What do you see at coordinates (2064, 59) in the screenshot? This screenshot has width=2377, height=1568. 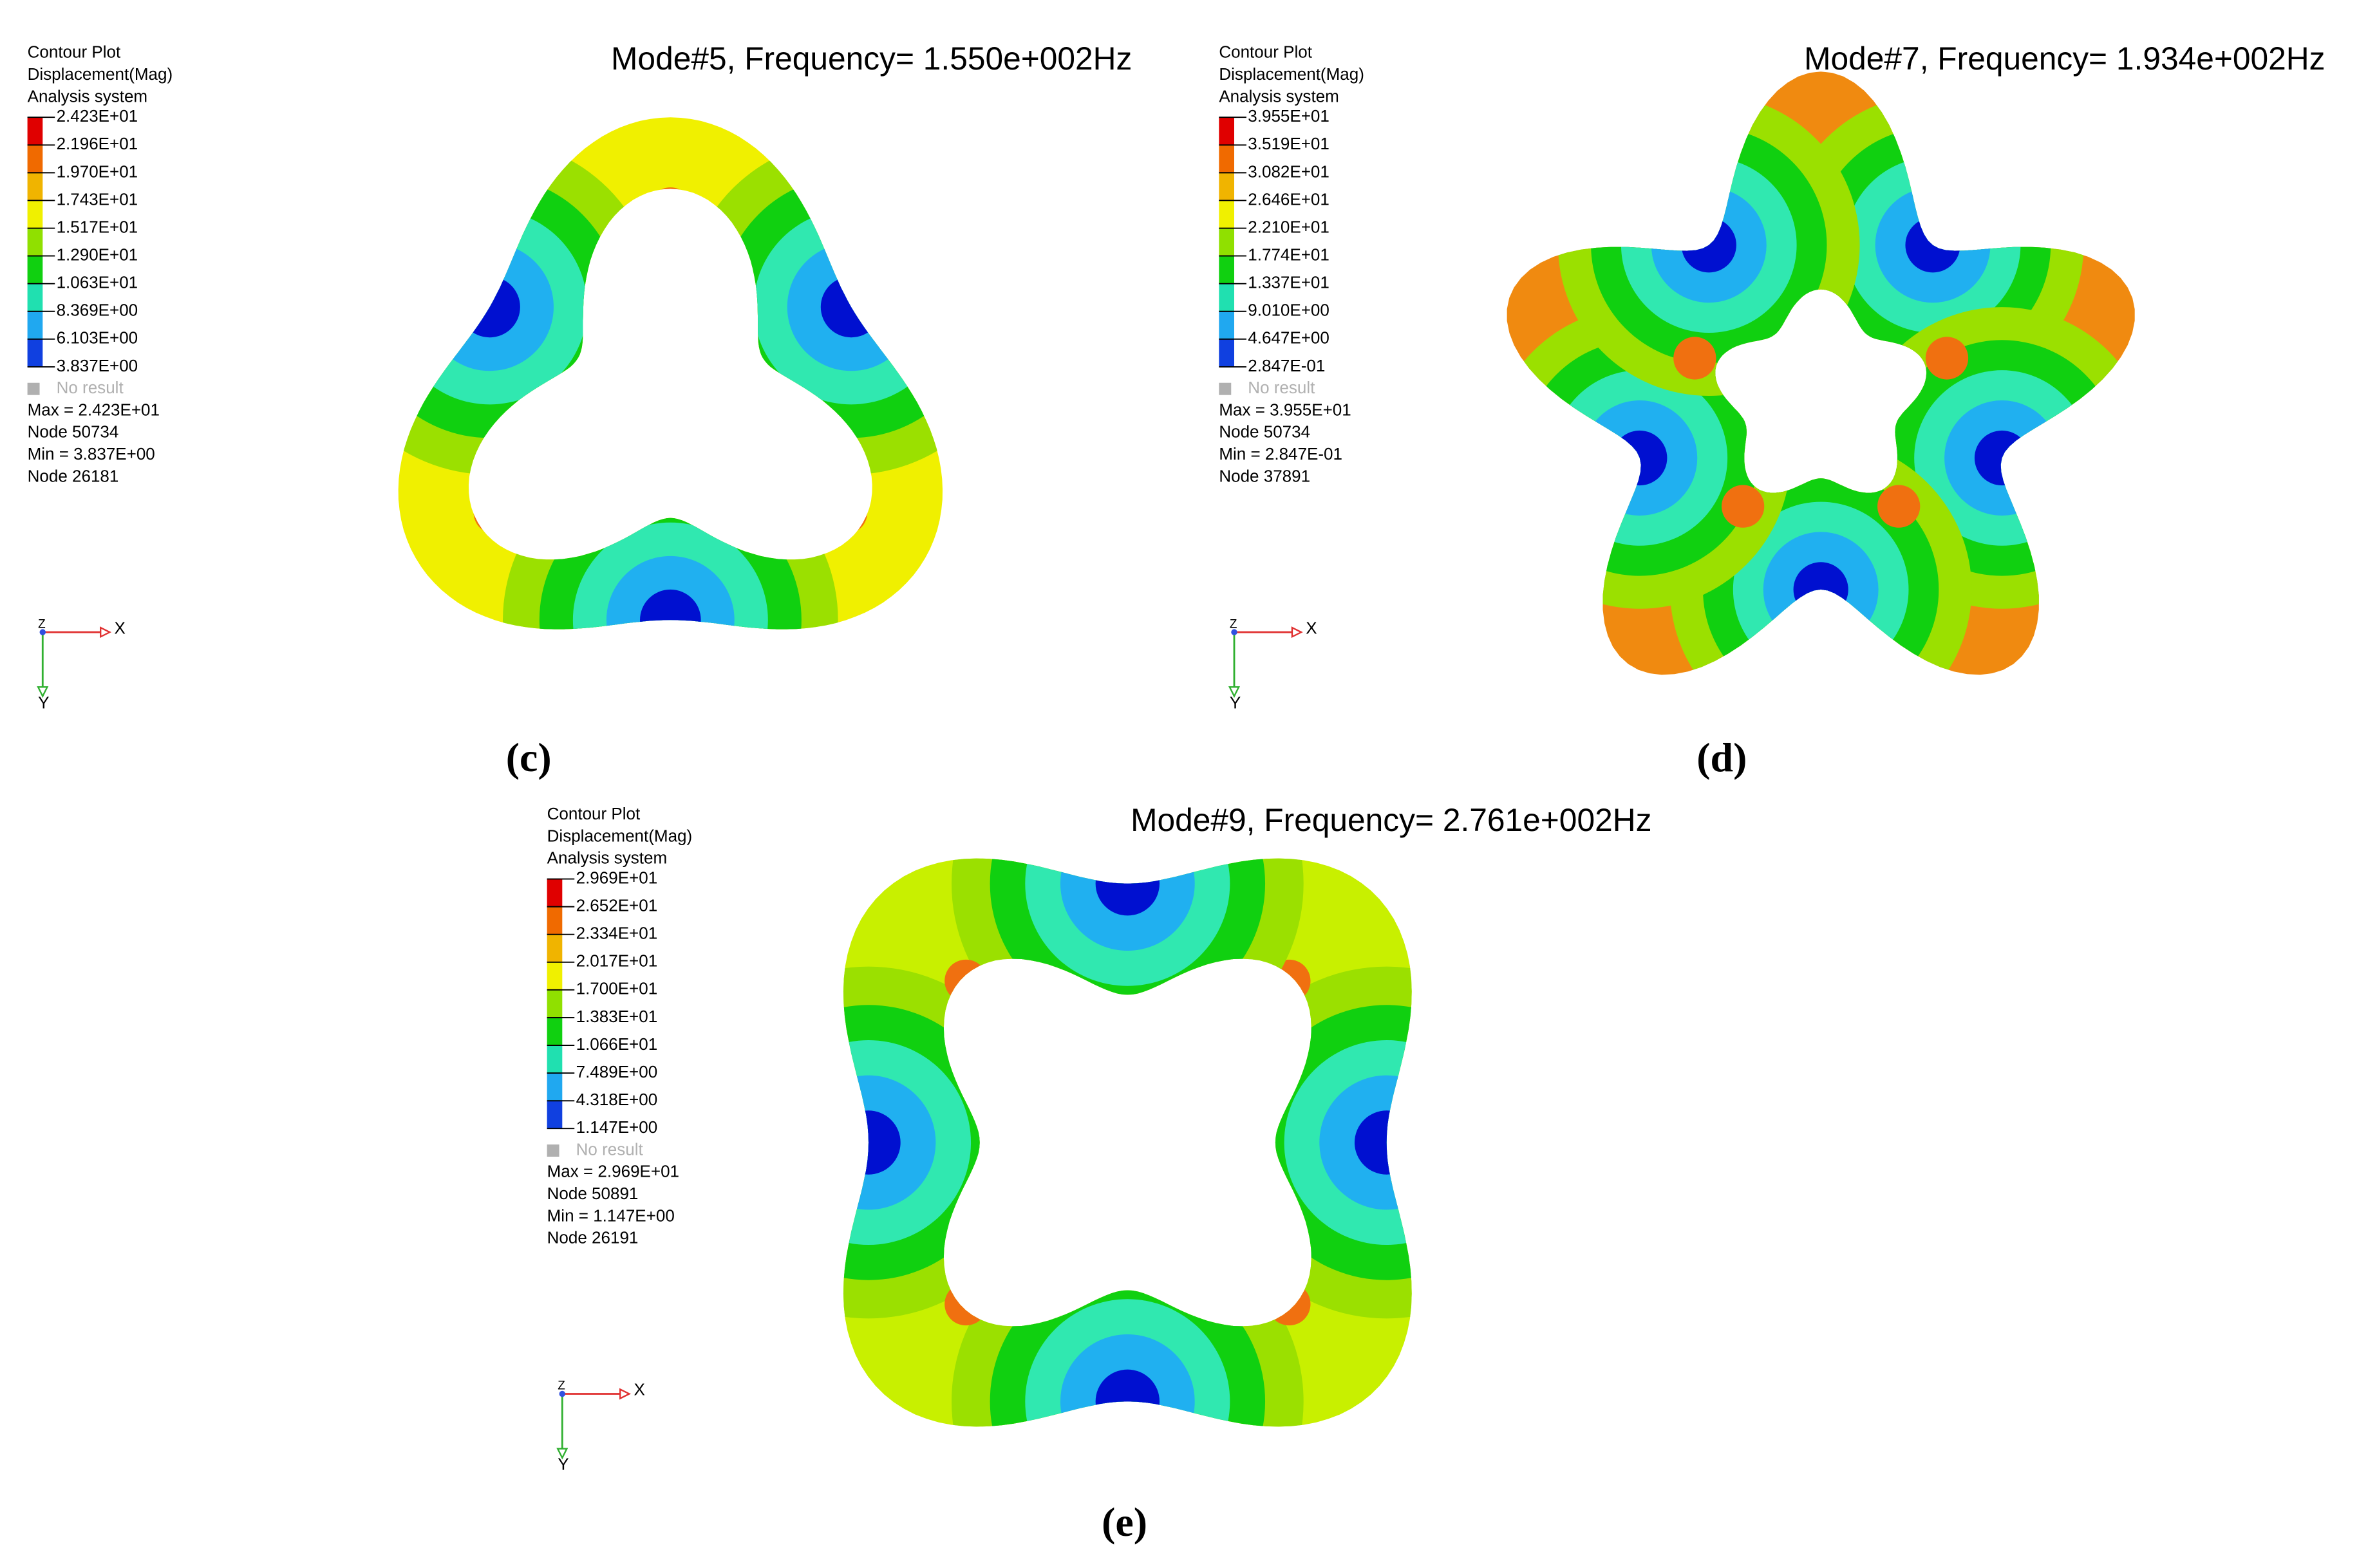 I see `plot-title: Mode#7, Frequency= 1.934e+002Hz` at bounding box center [2064, 59].